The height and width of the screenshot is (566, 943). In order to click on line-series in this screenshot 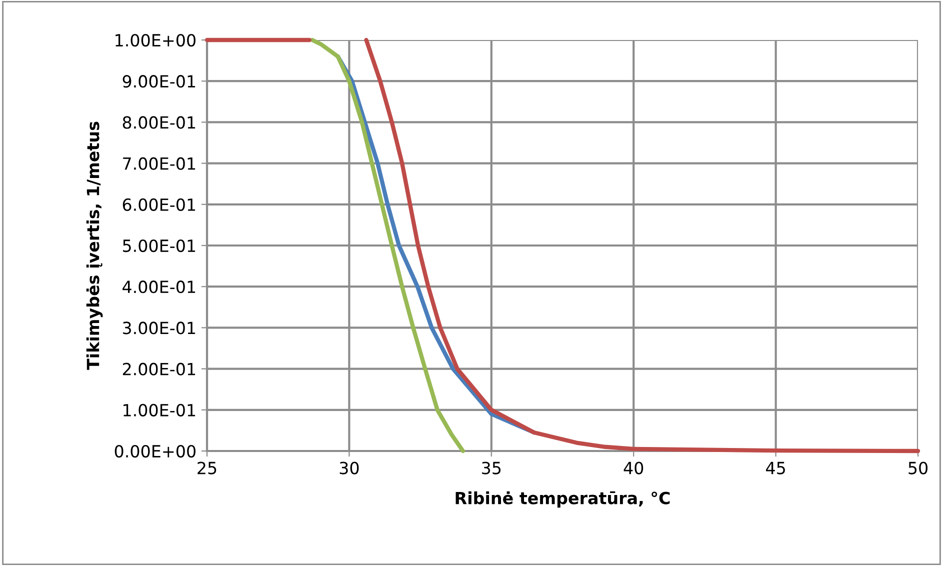, I will do `click(388, 246)`.